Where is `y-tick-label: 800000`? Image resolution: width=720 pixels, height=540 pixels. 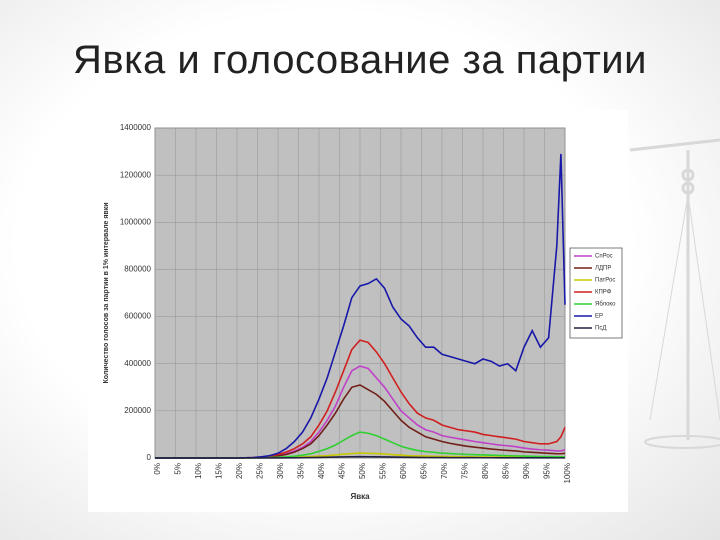
y-tick-label: 800000 is located at coordinates (137, 269).